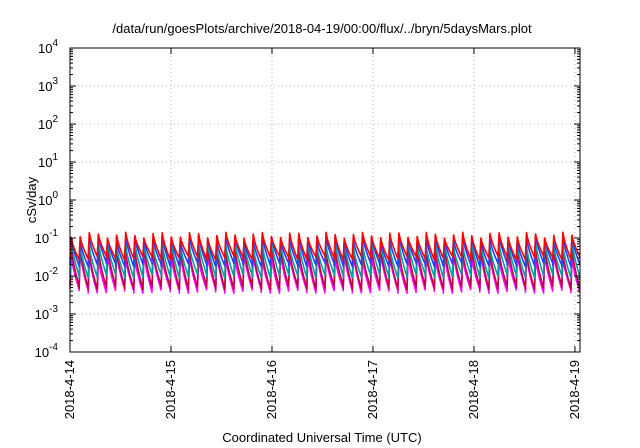  I want to click on x-tick-label: 2018-4-17, so click(372, 389).